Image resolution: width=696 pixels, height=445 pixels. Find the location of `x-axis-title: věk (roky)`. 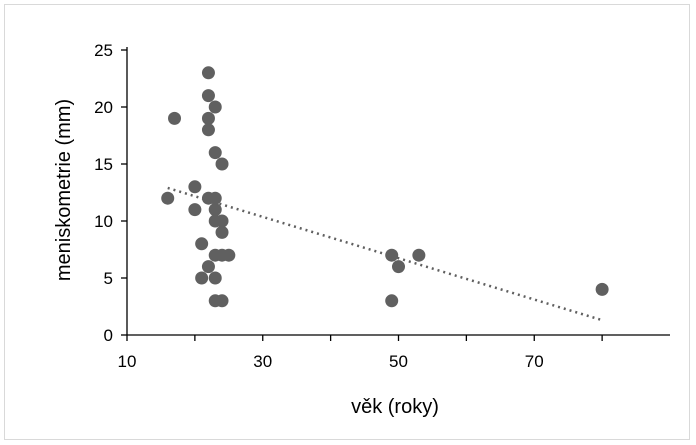

x-axis-title: věk (roky) is located at coordinates (395, 407).